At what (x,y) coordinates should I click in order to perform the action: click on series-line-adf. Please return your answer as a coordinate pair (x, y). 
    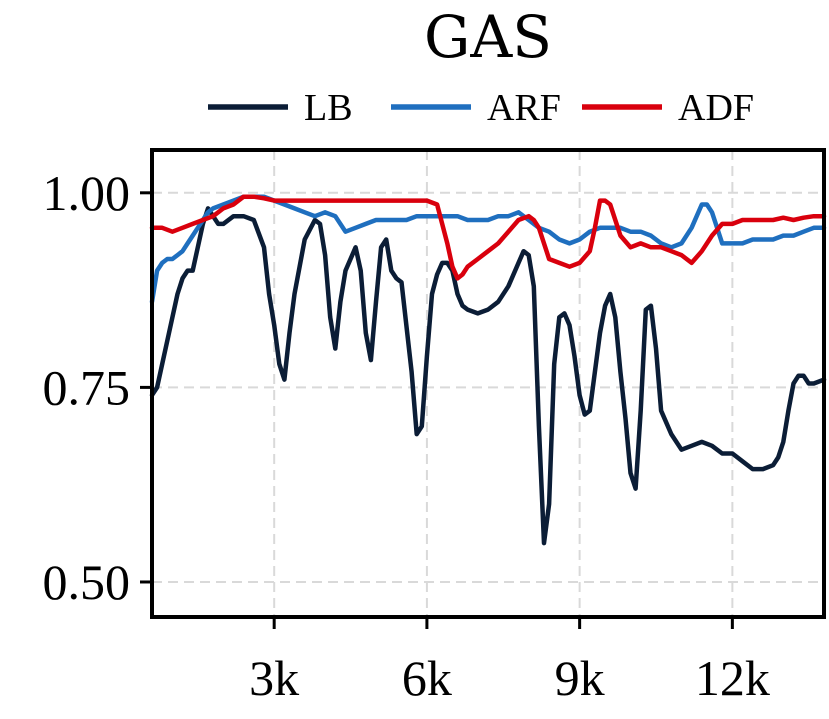
    Looking at the image, I should click on (488, 237).